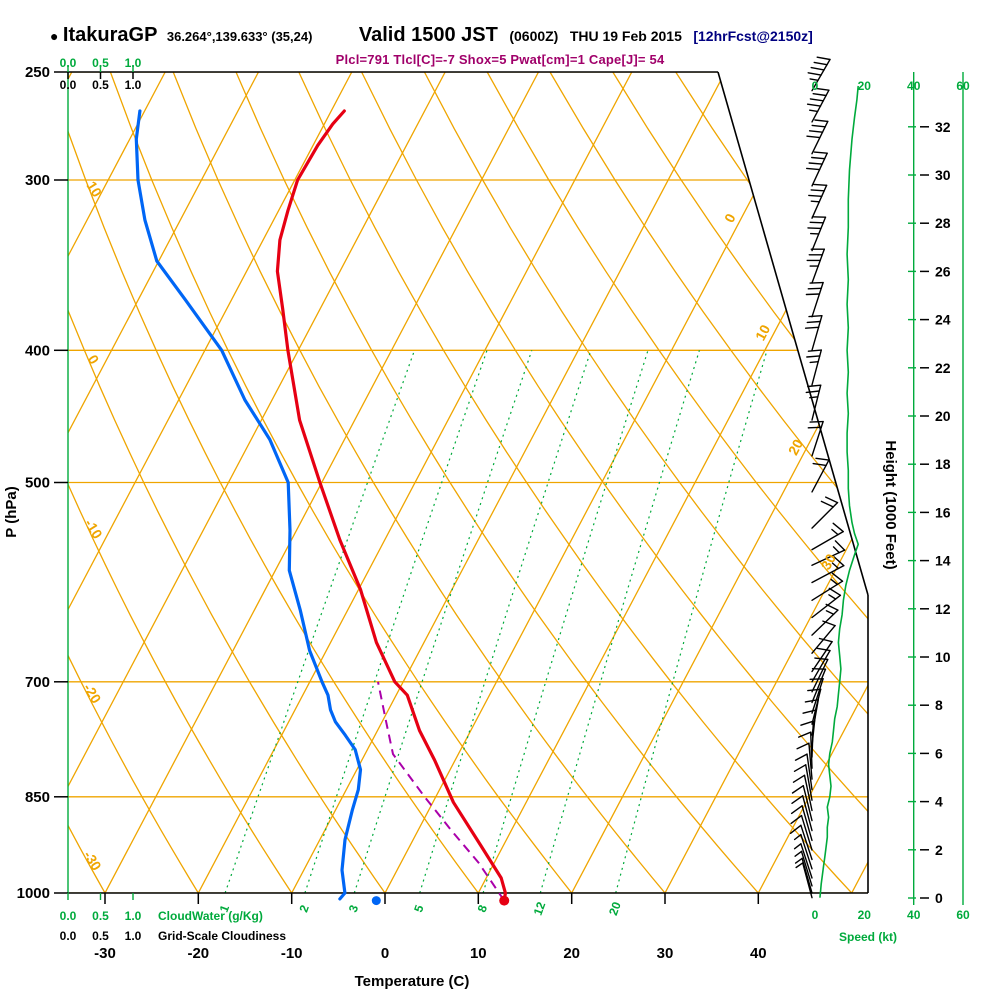  I want to click on isotherm-label: 20, so click(796, 446).